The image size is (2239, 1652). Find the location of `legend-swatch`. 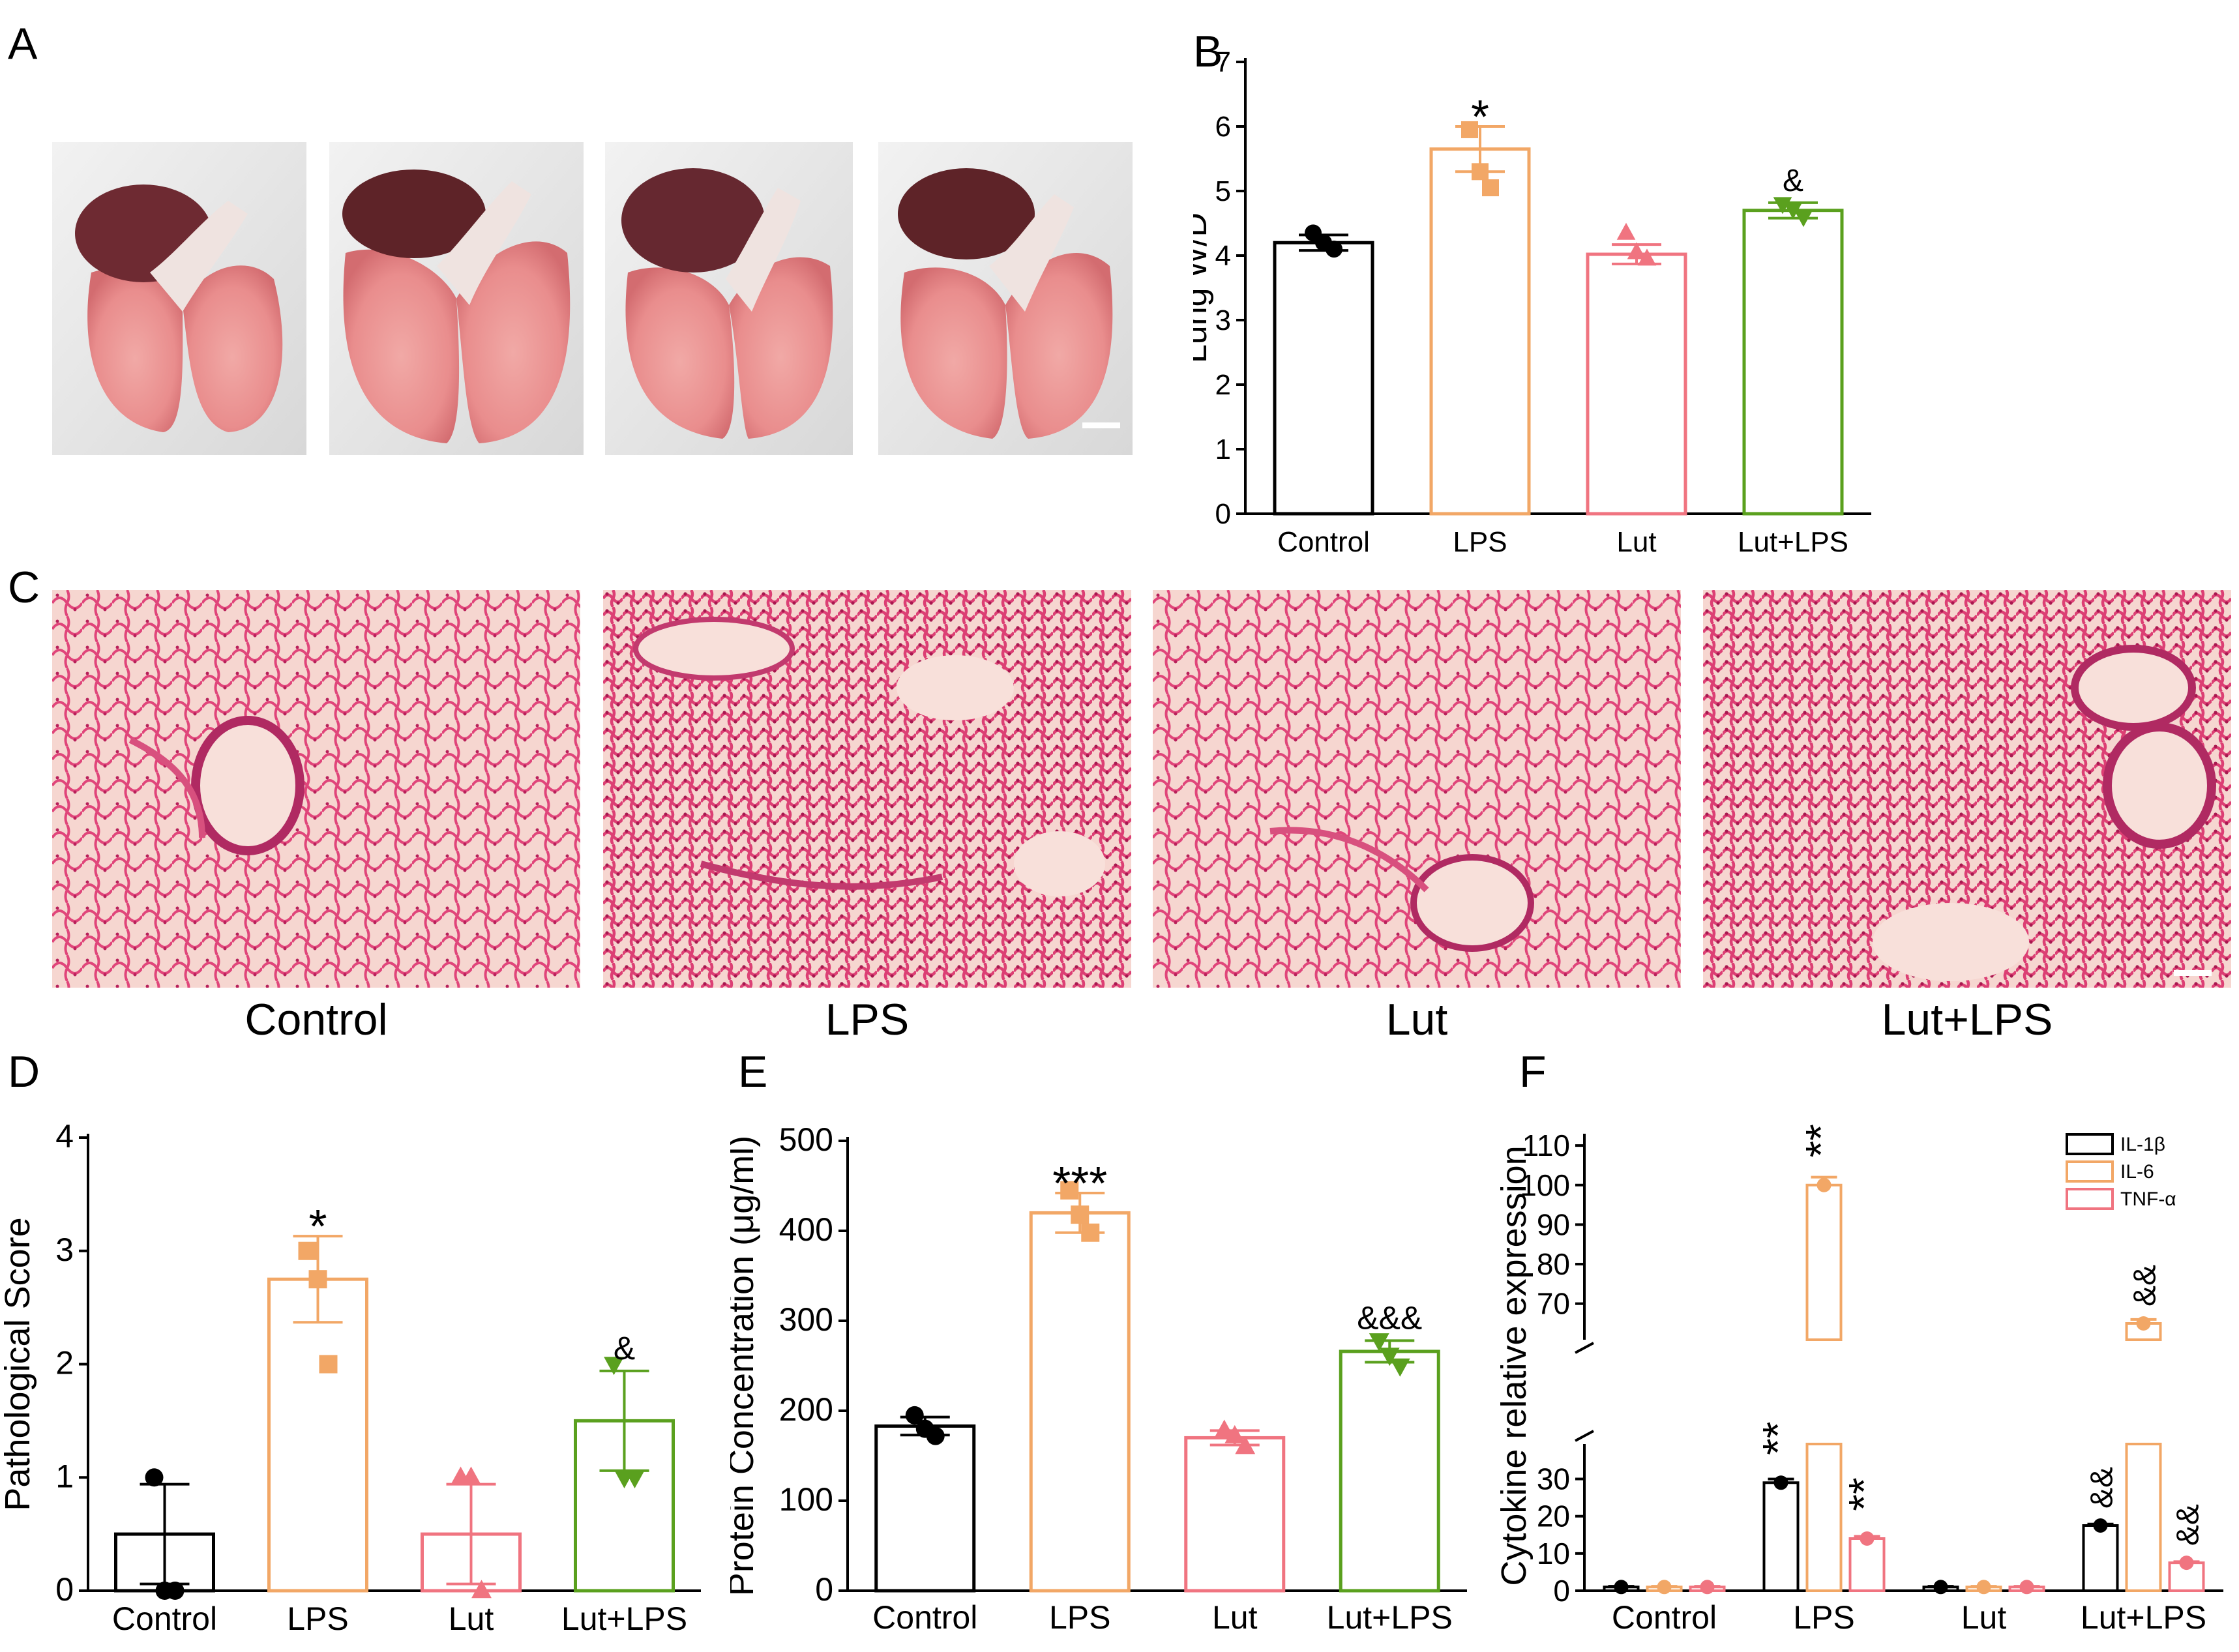

legend-swatch is located at coordinates (2090, 1199).